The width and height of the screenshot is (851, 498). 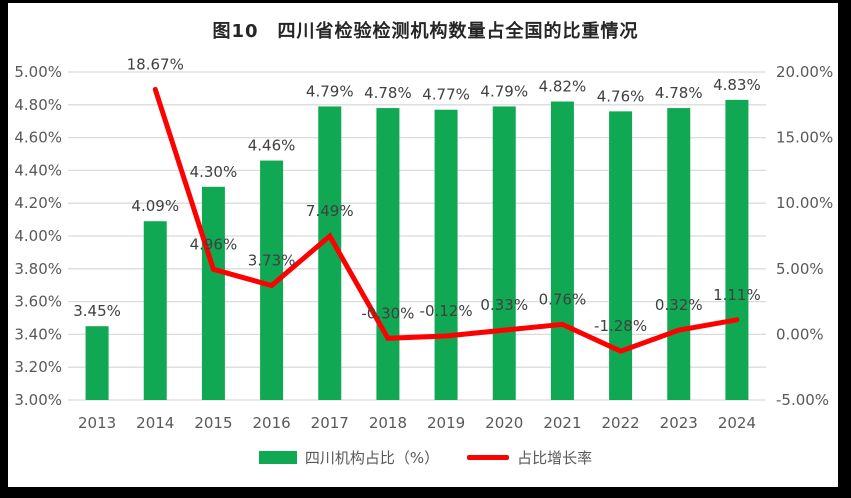 What do you see at coordinates (38, 367) in the screenshot?
I see `left-axis-tick: 3.20%` at bounding box center [38, 367].